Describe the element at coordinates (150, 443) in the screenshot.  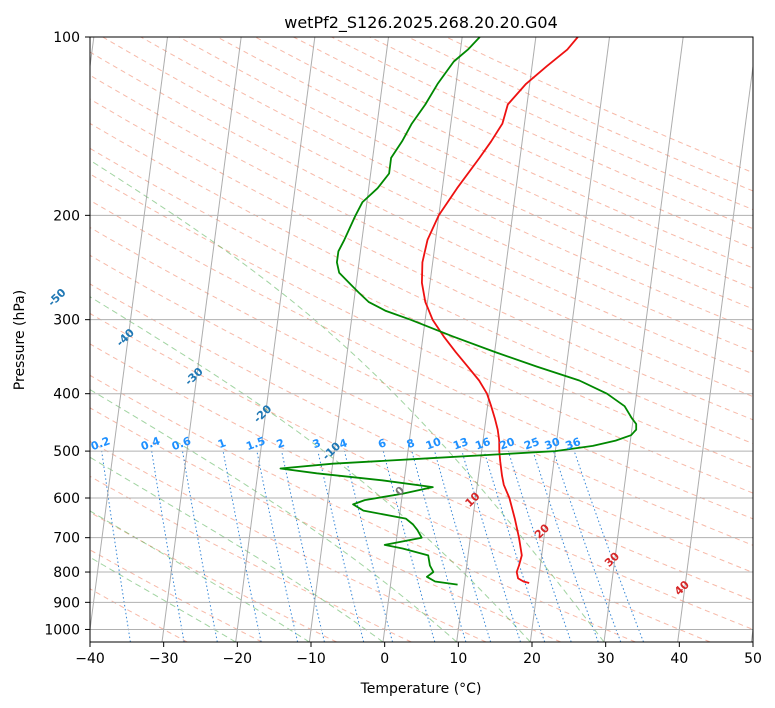
I see `mixing-ratio-label: 0.4` at that location.